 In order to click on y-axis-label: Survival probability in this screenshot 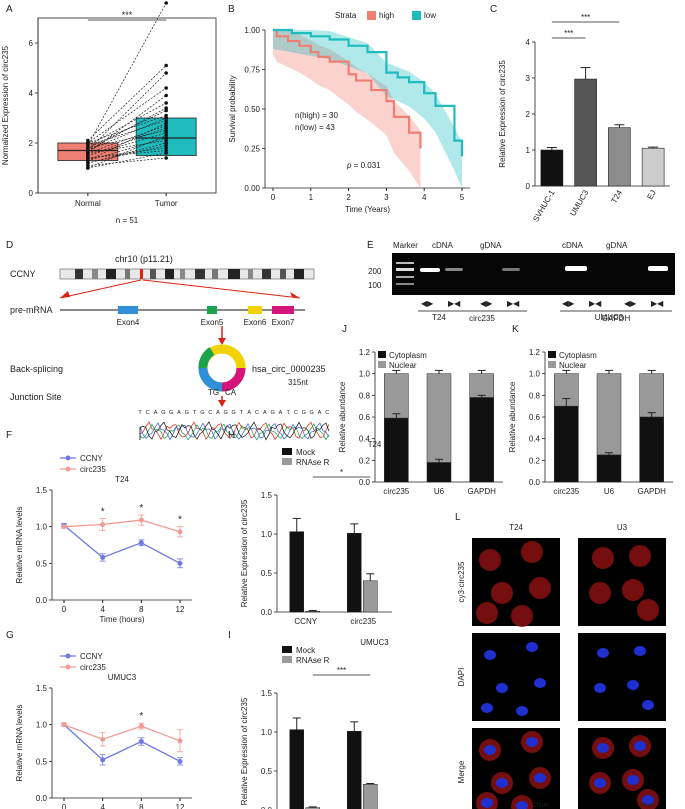, I will do `click(232, 108)`.